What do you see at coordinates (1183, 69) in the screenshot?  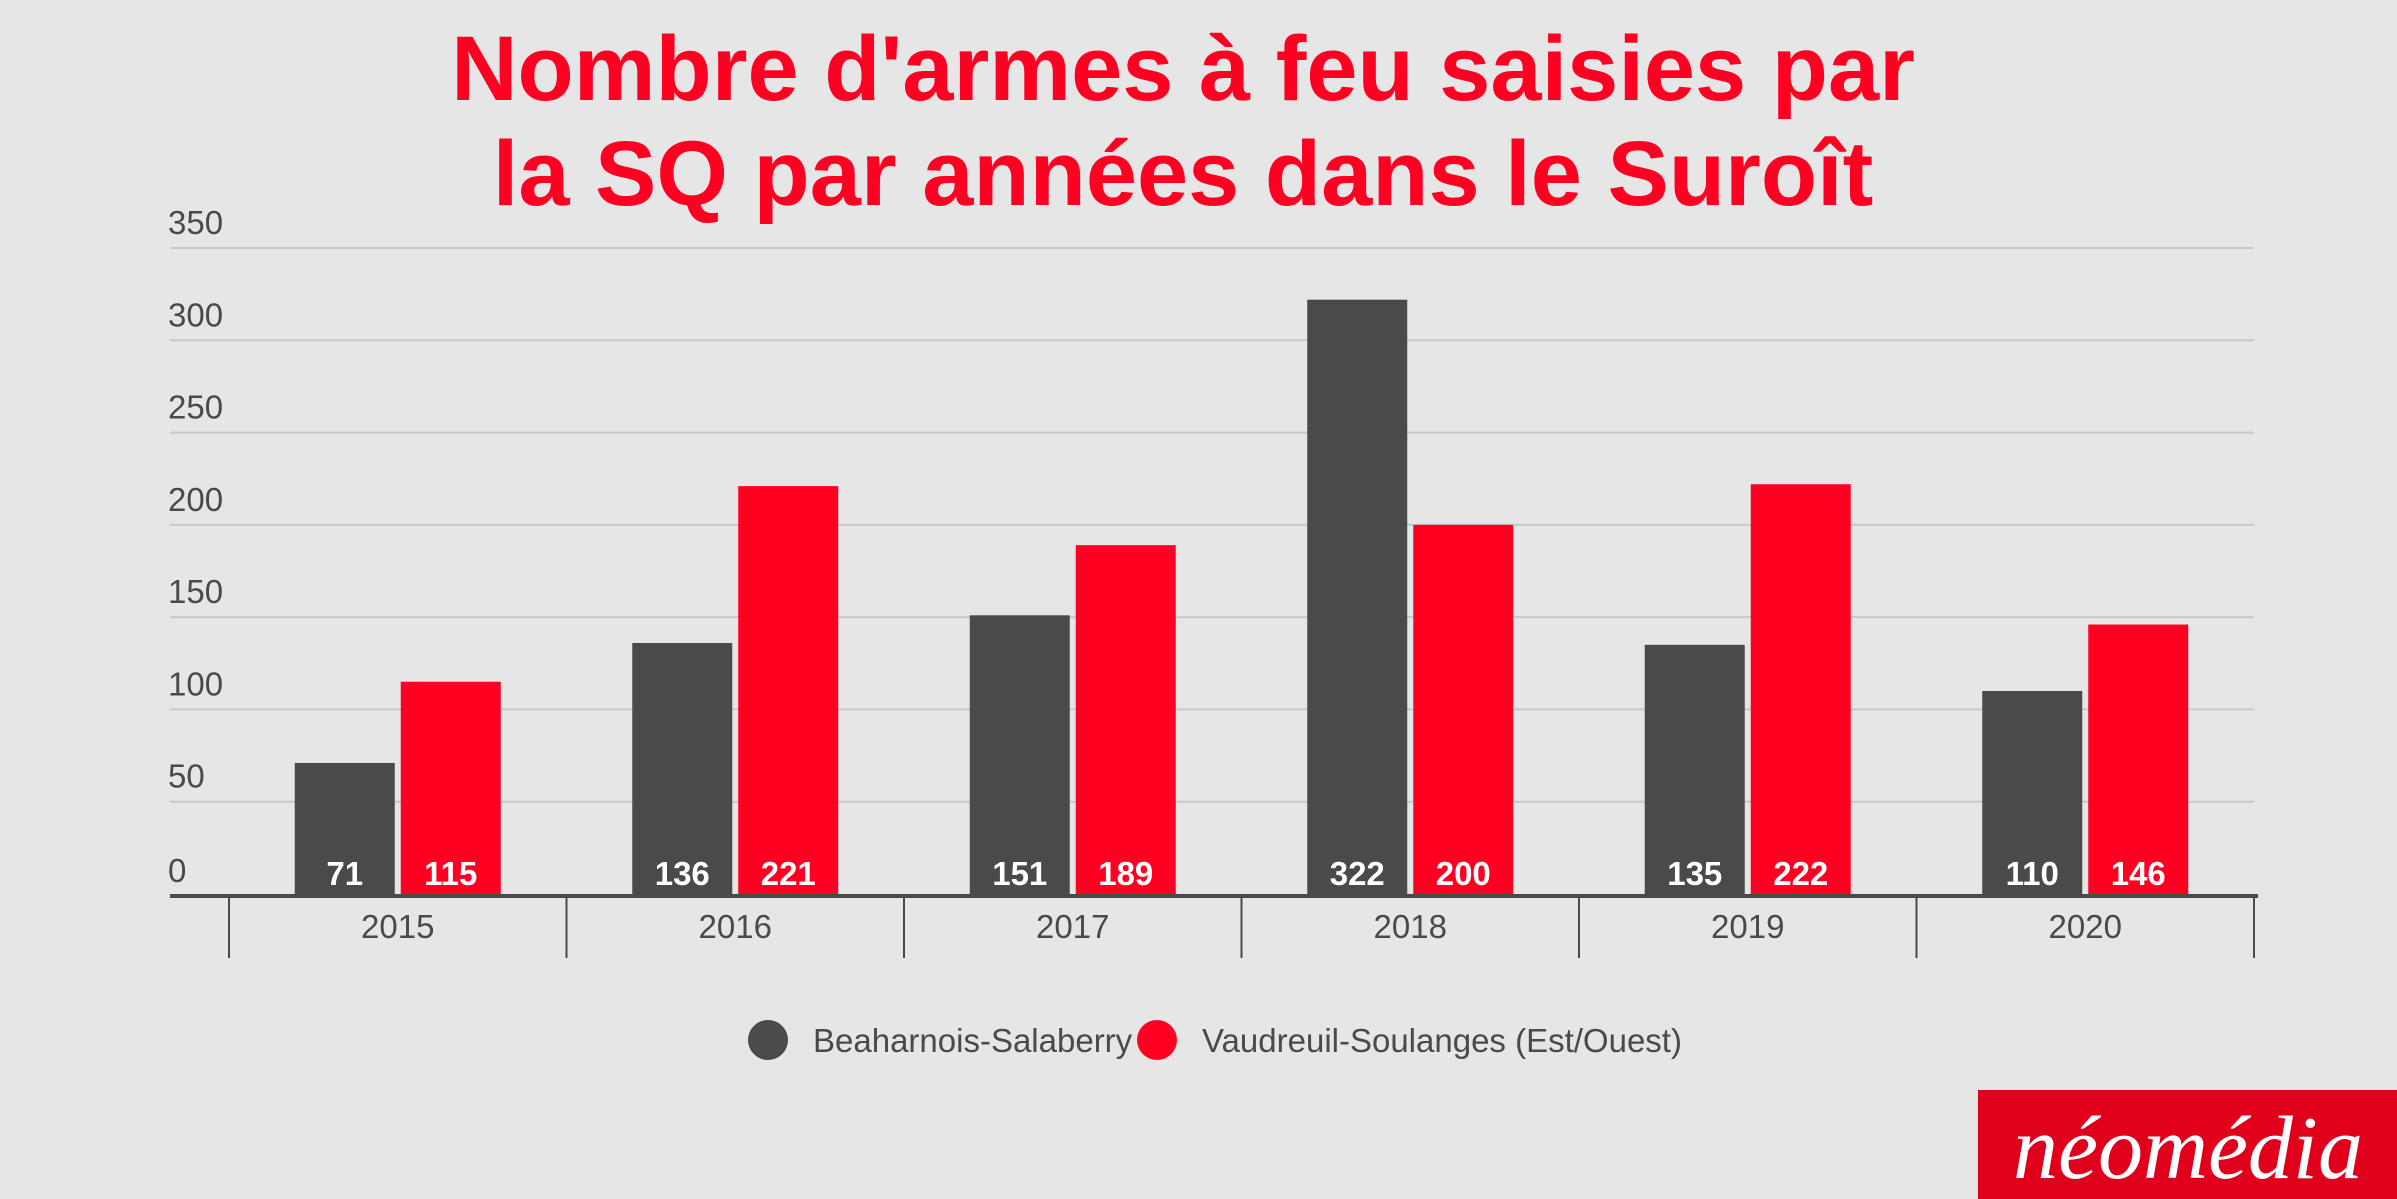 I see `chart-title-line-1: Nombre d'armes à feu saisies par` at bounding box center [1183, 69].